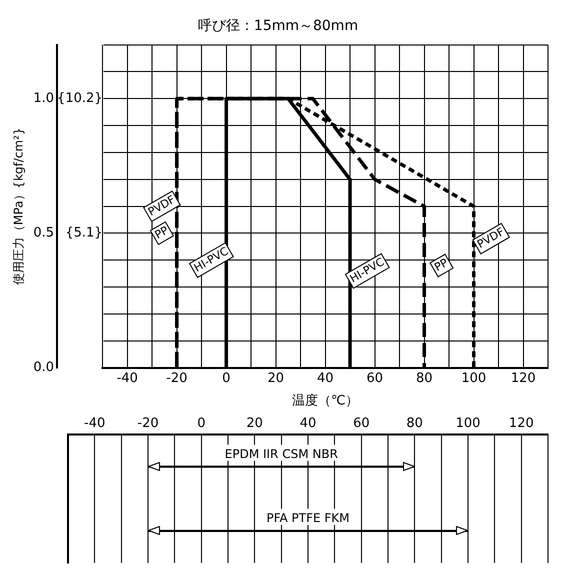  I want to click on y-tick-label: 0.5, so click(43, 233).